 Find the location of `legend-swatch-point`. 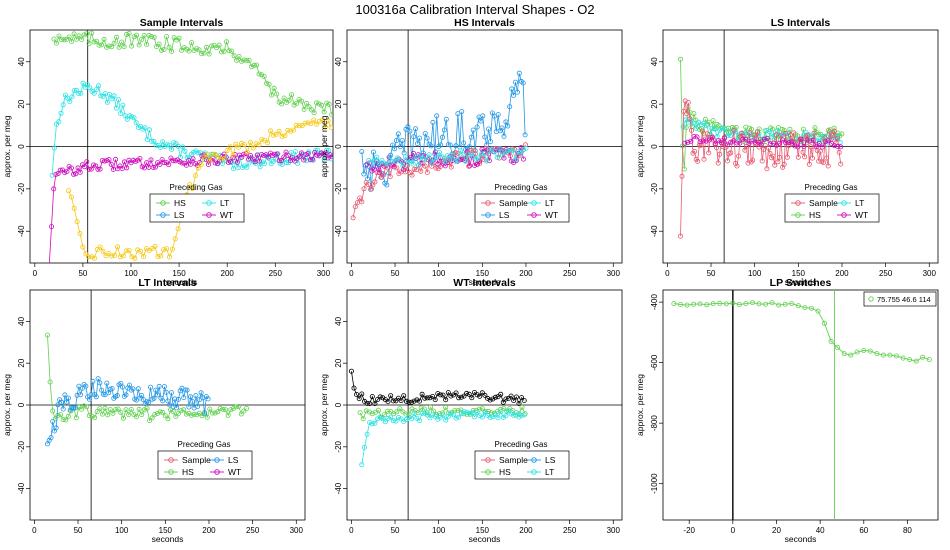

legend-swatch-point is located at coordinates (798, 203).